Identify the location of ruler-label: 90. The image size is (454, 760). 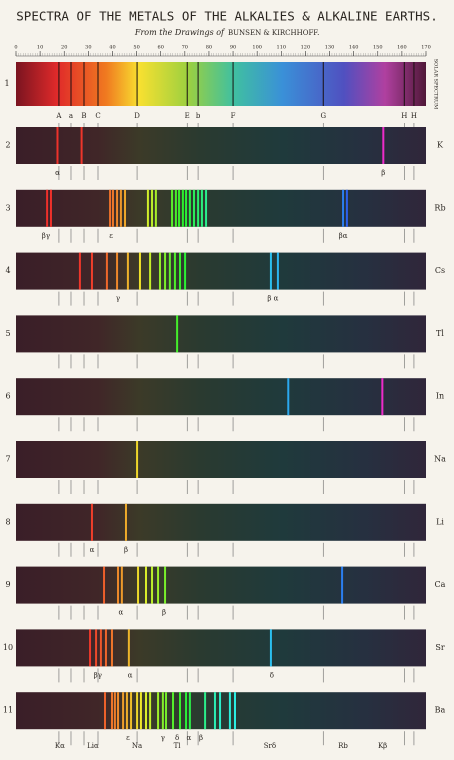
(233, 48).